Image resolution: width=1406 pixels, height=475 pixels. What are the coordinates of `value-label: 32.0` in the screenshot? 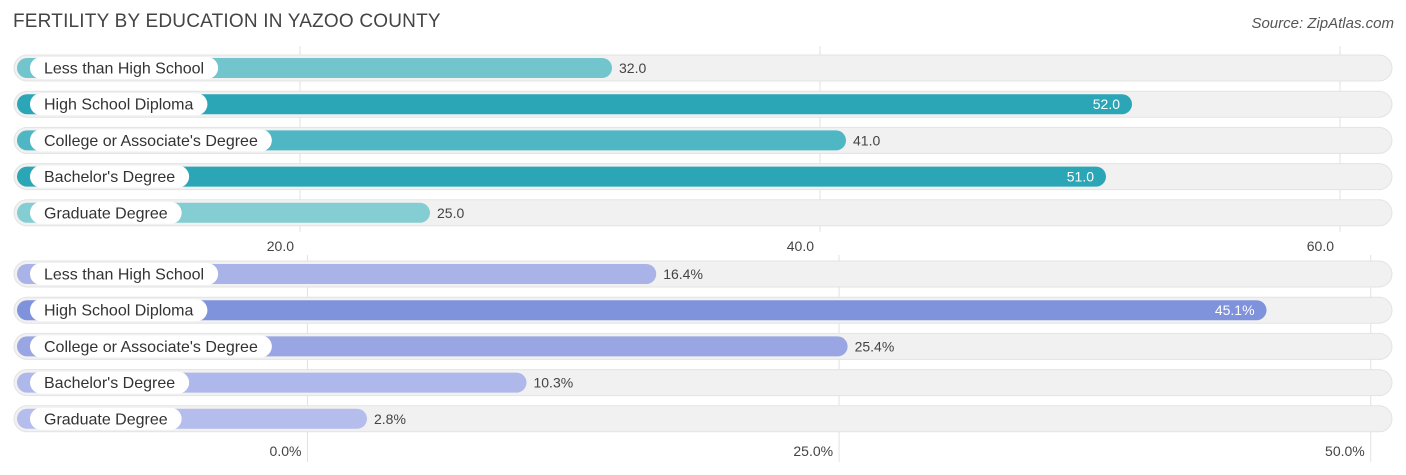 It's located at (632, 68).